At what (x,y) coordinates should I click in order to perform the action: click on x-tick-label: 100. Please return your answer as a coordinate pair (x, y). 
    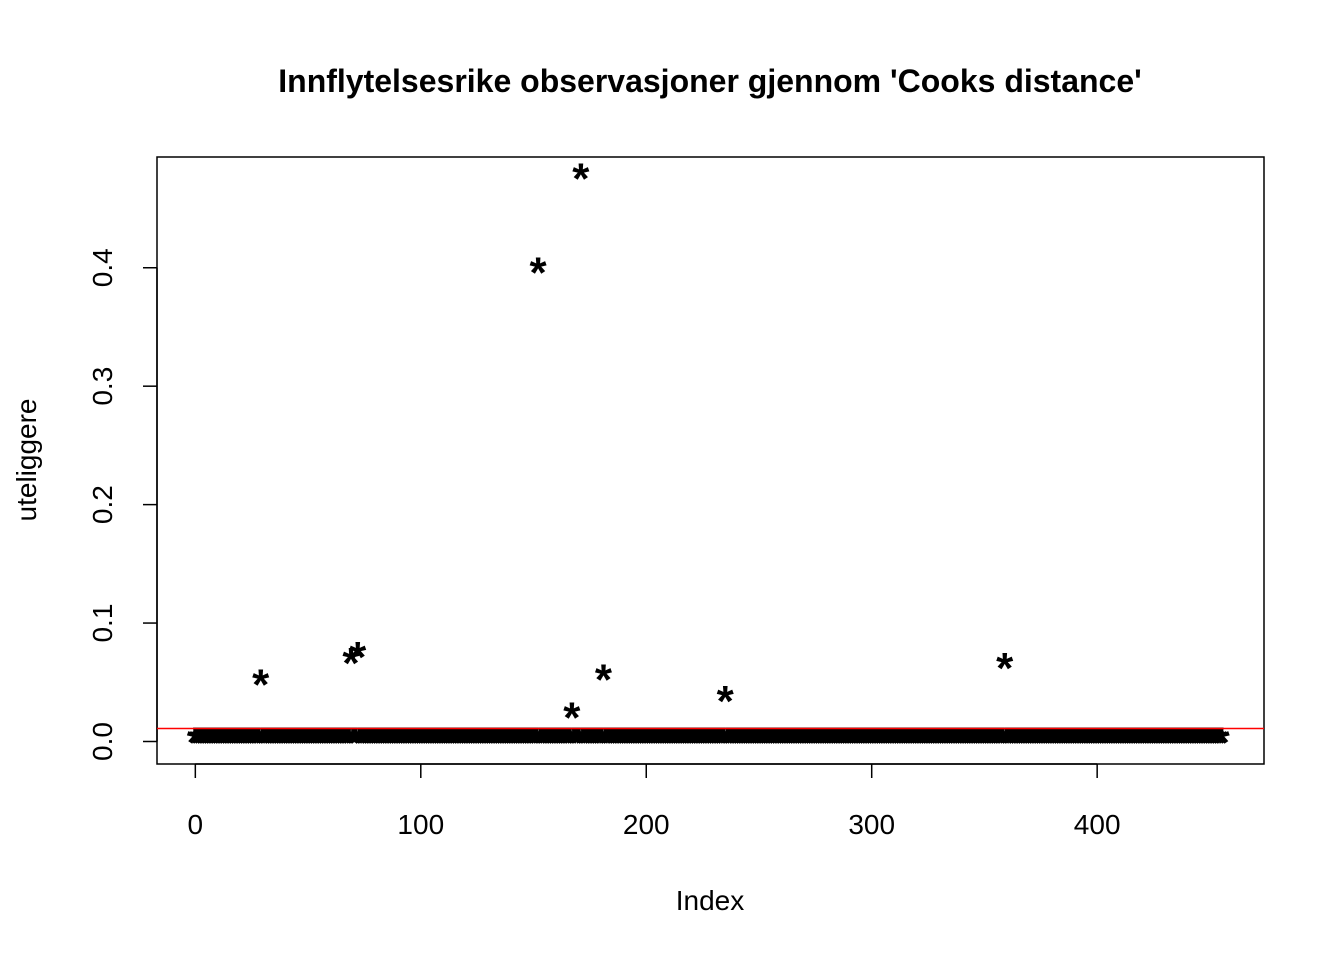
    Looking at the image, I should click on (420, 824).